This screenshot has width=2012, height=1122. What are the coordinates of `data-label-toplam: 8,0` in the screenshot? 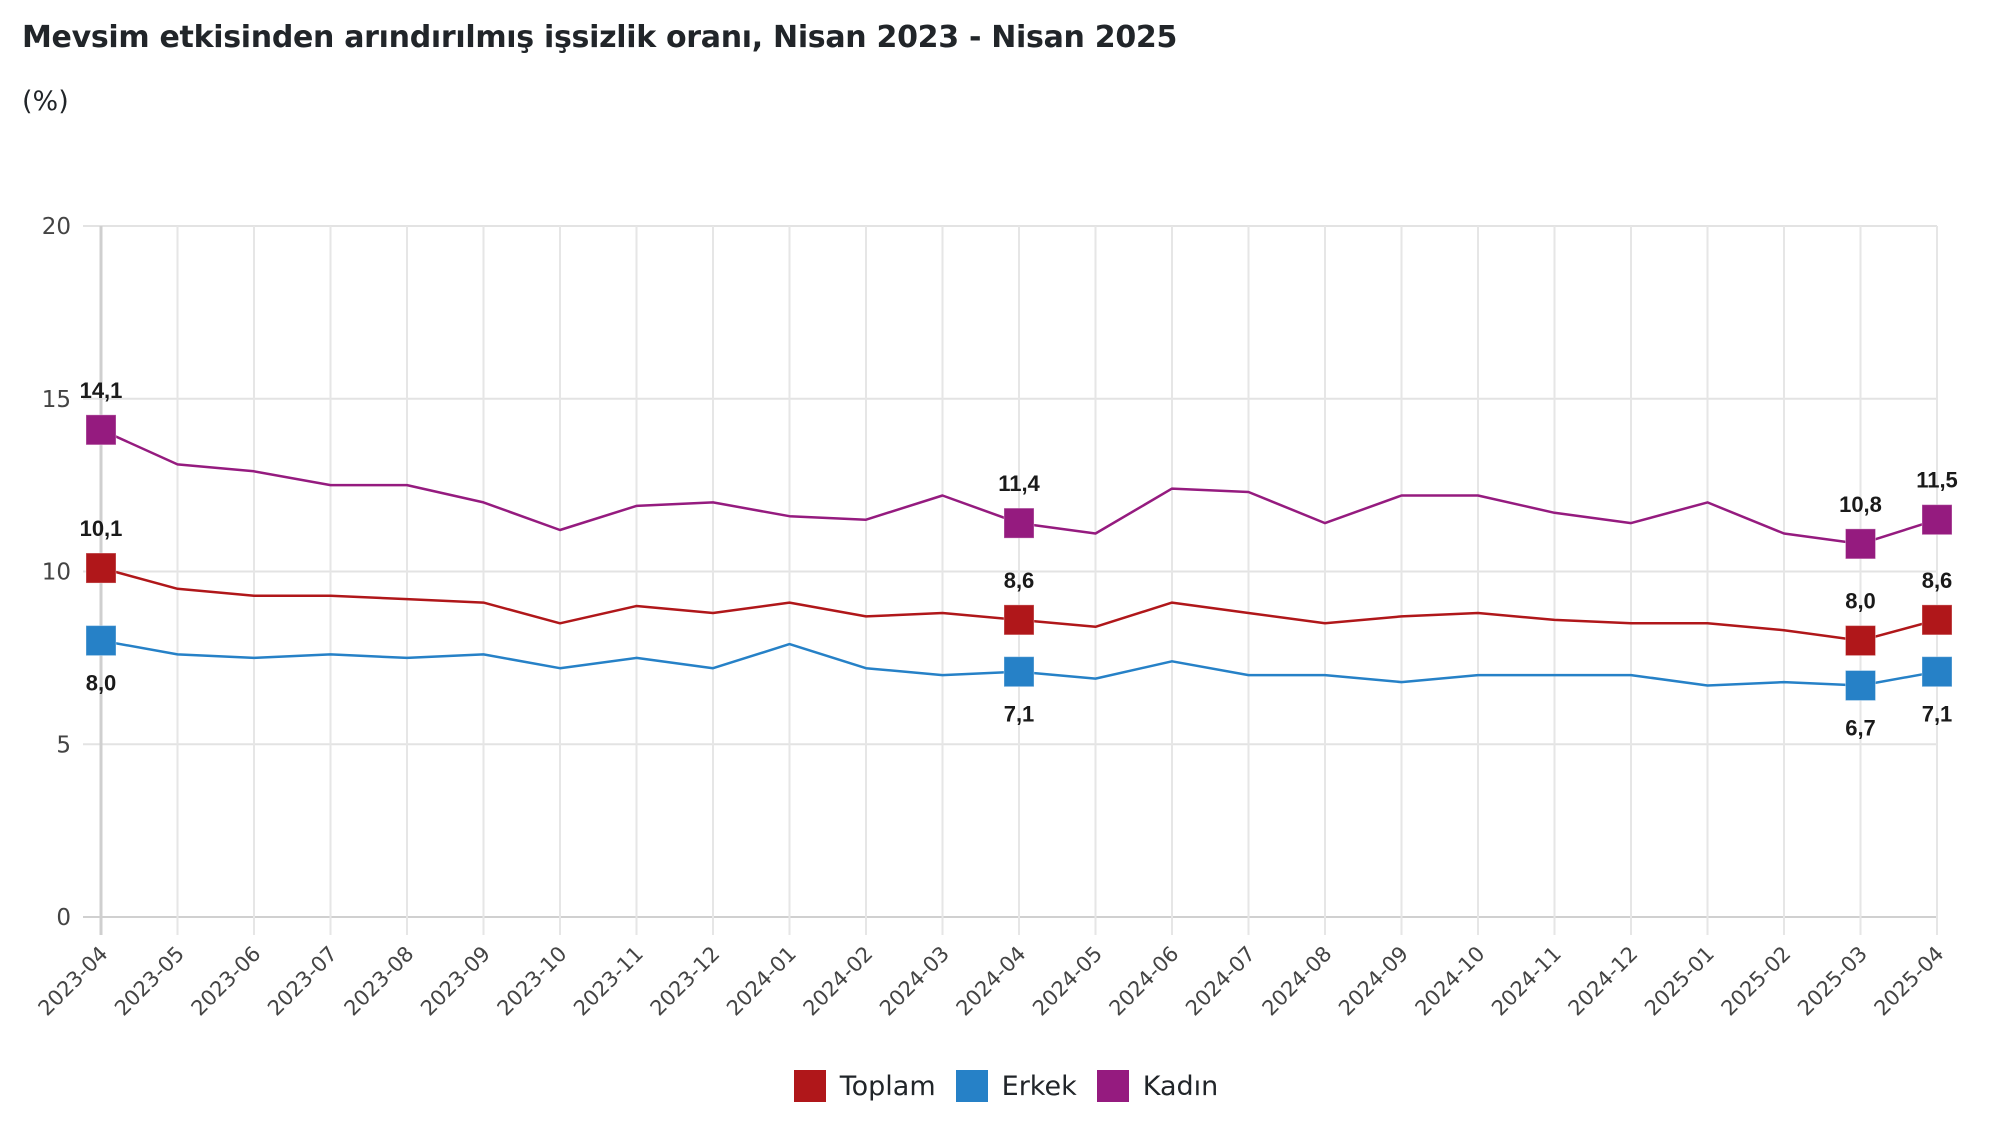 It's located at (1860, 601).